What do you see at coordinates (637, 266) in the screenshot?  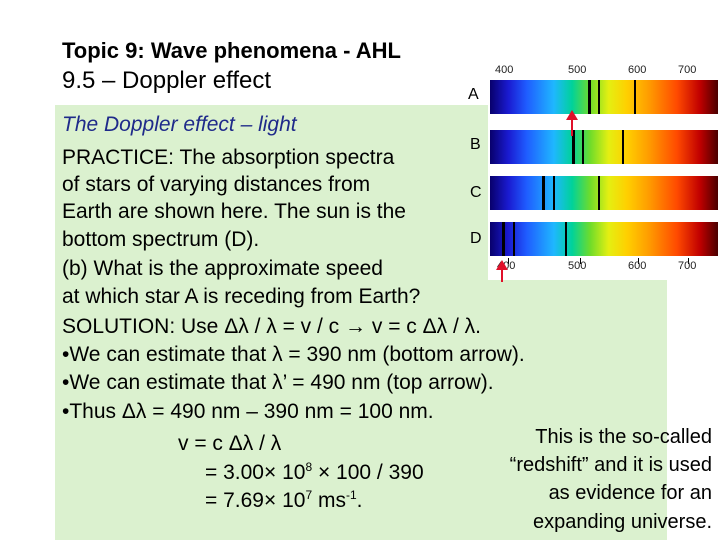 I see `scale-bottom-600: 600` at bounding box center [637, 266].